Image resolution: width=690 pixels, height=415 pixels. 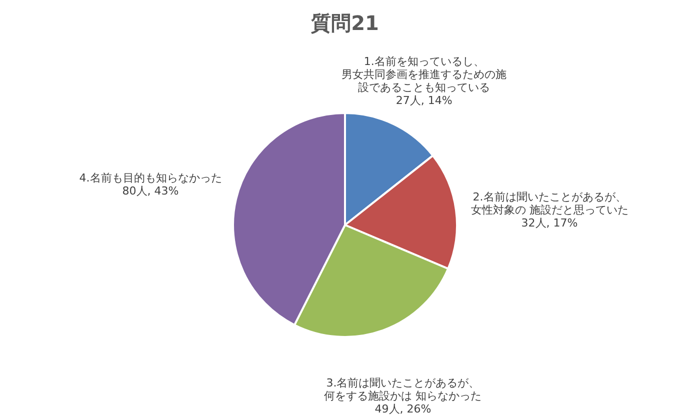 I want to click on slice-label: 1.名前を知っているし、男女共同参画を推進するための施設であることも知っている, so click(x=424, y=74).